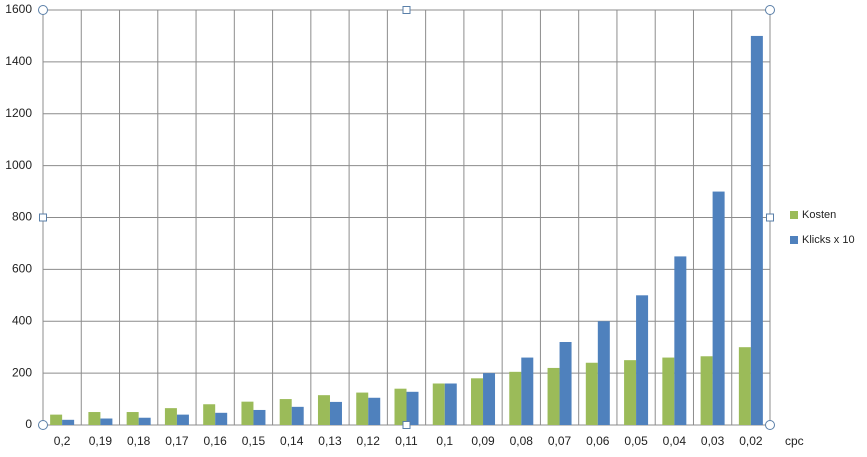 The width and height of the screenshot is (867, 457). Describe the element at coordinates (292, 441) in the screenshot. I see `x-tick-label: 0,14` at that location.